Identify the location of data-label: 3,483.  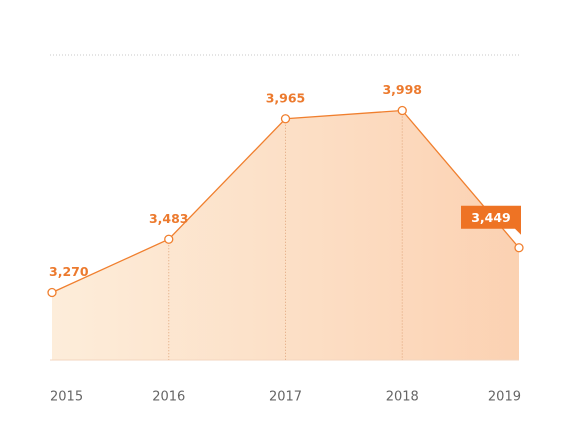
(169, 218).